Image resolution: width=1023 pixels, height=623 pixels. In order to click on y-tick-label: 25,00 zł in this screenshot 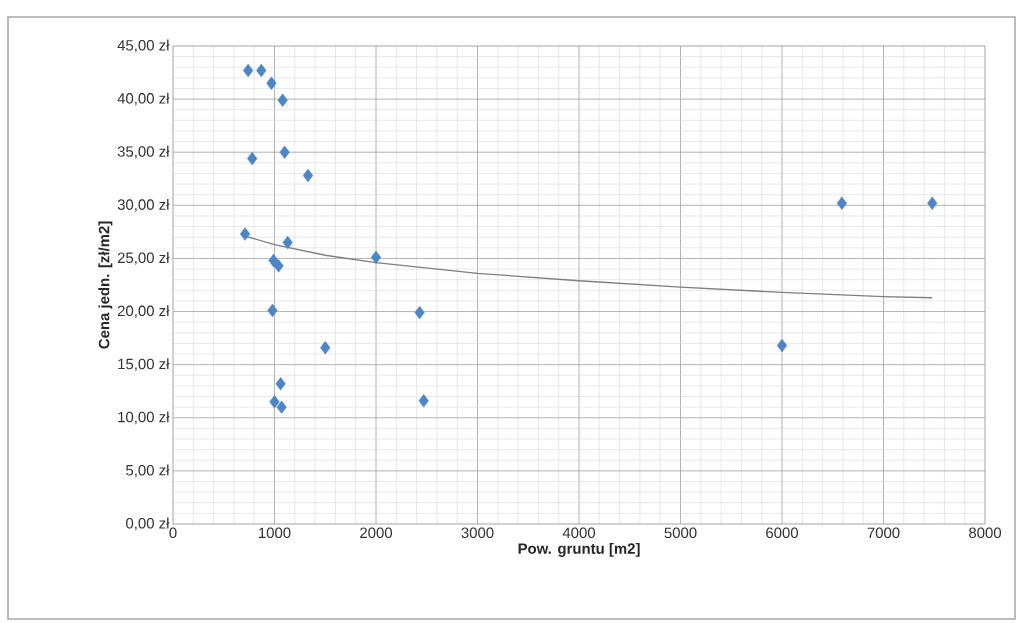, I will do `click(143, 258)`.